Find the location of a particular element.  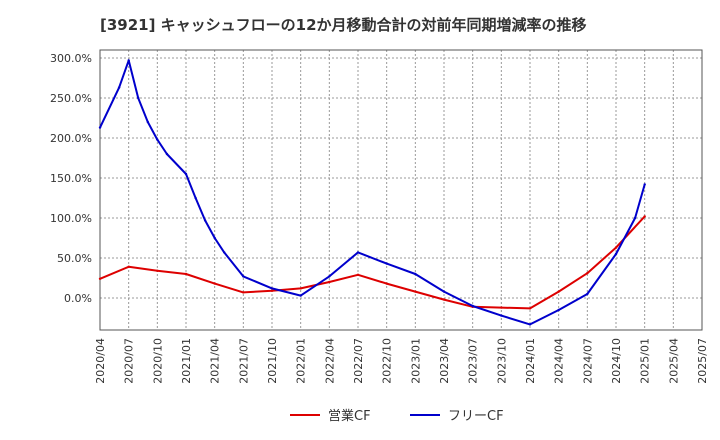

y-tick-label: 150.0% is located at coordinates (71, 178).